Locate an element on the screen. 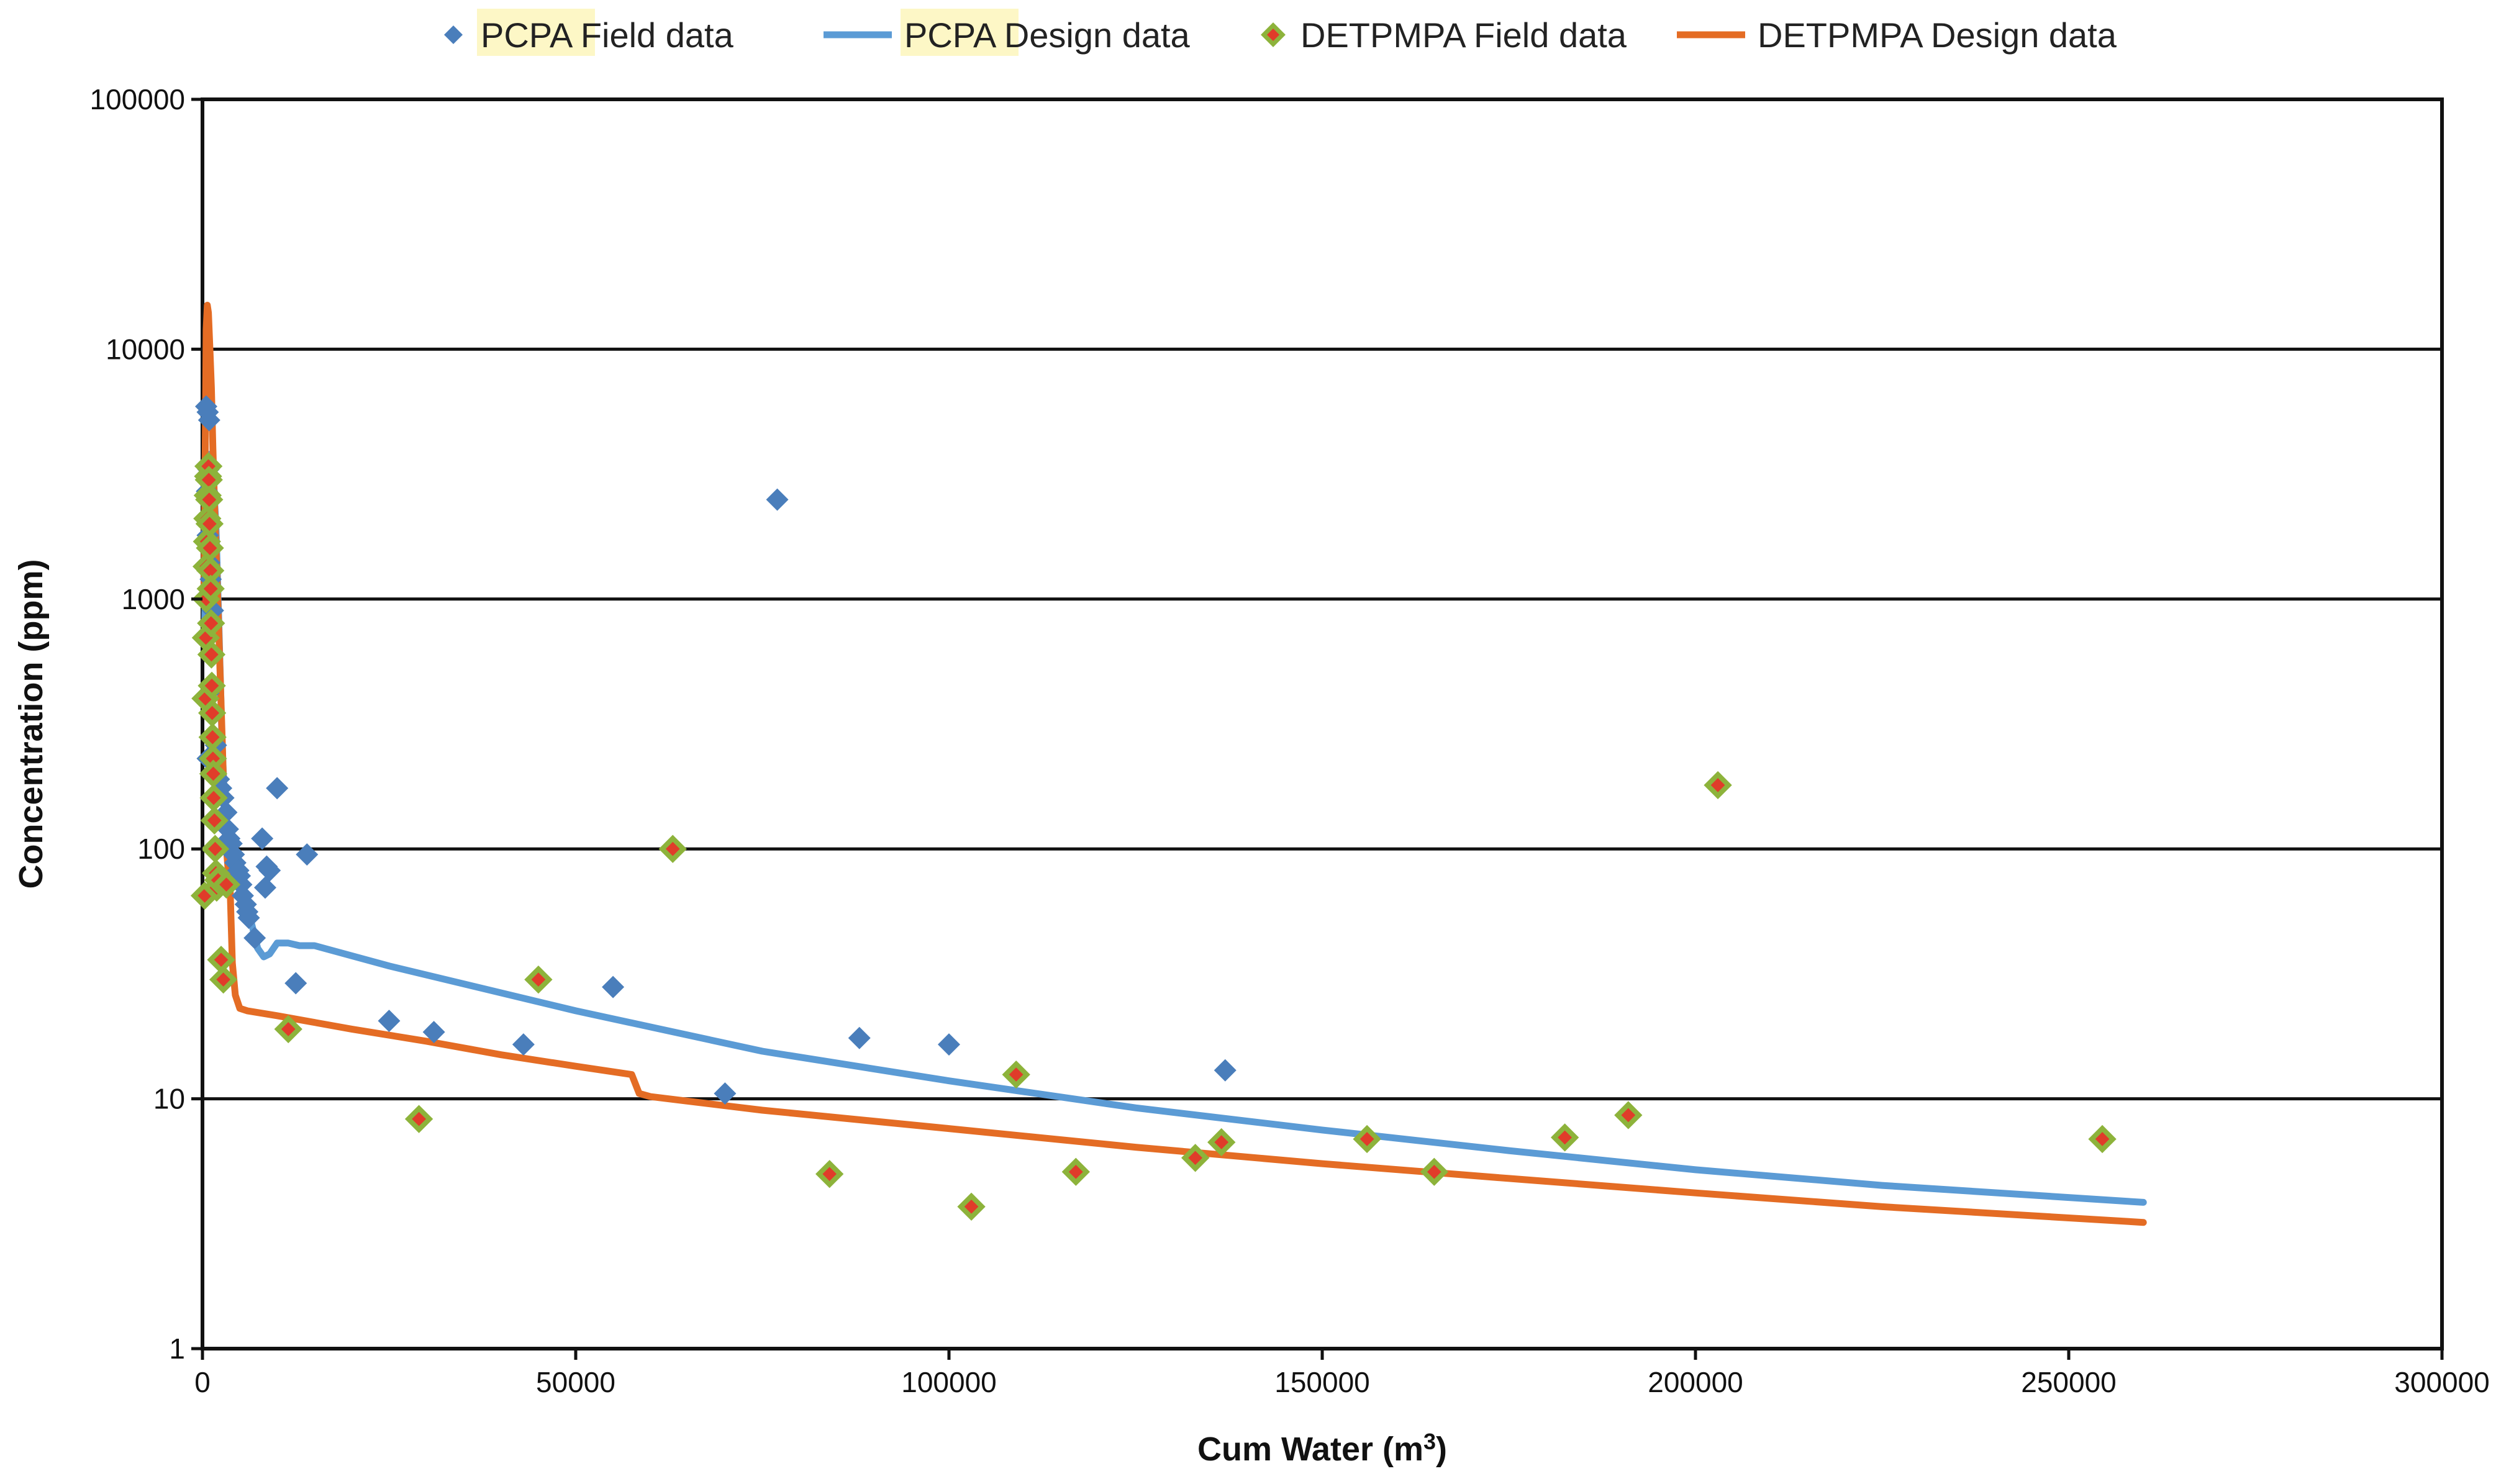  x-tick-label: 150000 is located at coordinates (1322, 1382).